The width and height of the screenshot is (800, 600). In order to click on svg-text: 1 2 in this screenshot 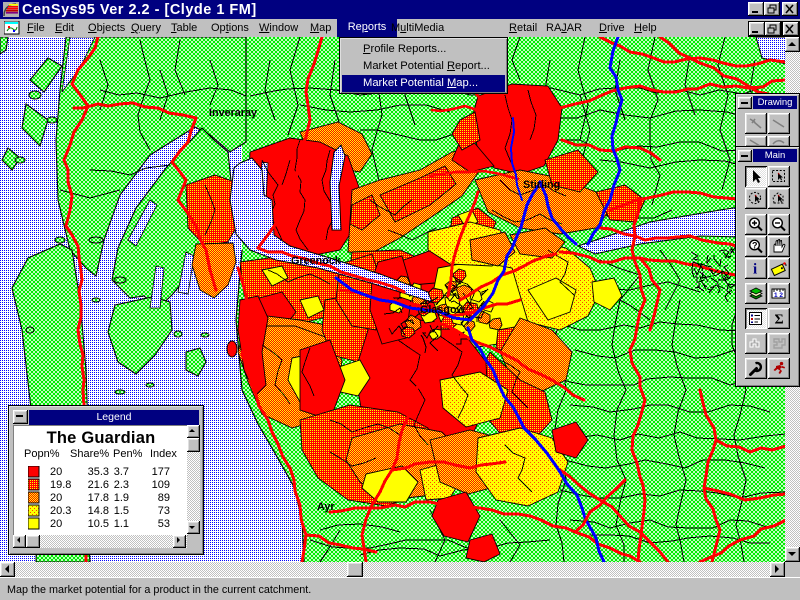, I will do `click(778, 295)`.